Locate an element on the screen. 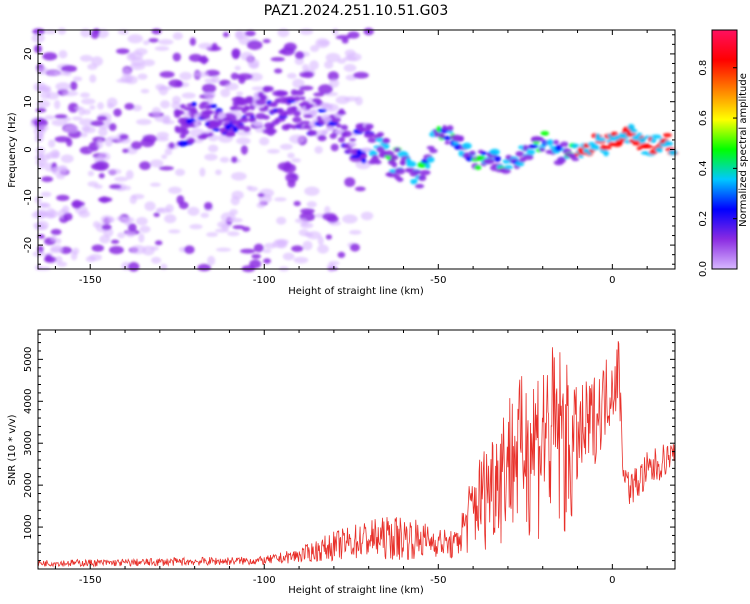 The height and width of the screenshot is (604, 750). spectrogram-y-tick-label: 20 is located at coordinates (28, 54).